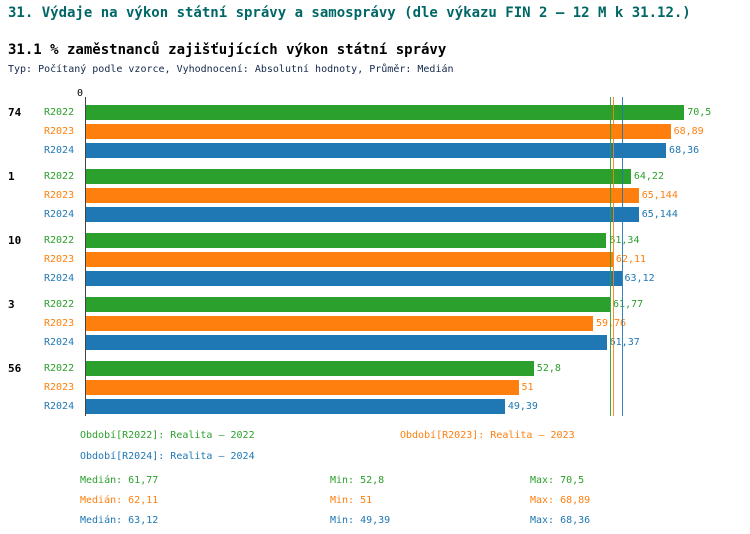 This screenshot has width=750, height=534. I want to click on bar-area: 61,77, so click(413, 304).